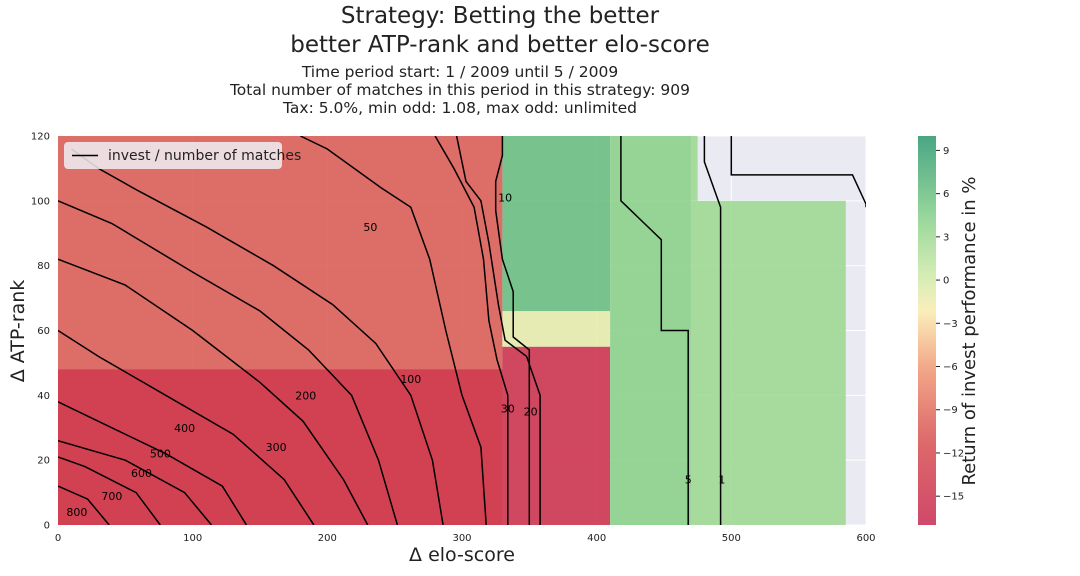  What do you see at coordinates (969, 330) in the screenshot?
I see `colorbar-label: Return of invest performance in %` at bounding box center [969, 330].